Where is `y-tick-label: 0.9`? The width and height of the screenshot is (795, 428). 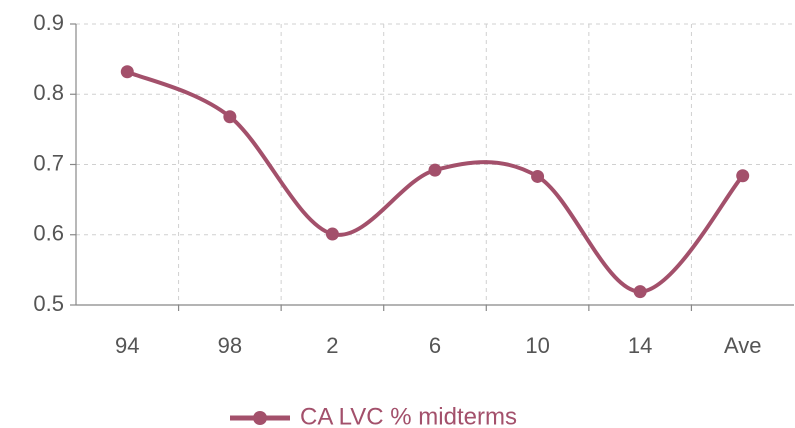 y-tick-label: 0.9 is located at coordinates (48, 22).